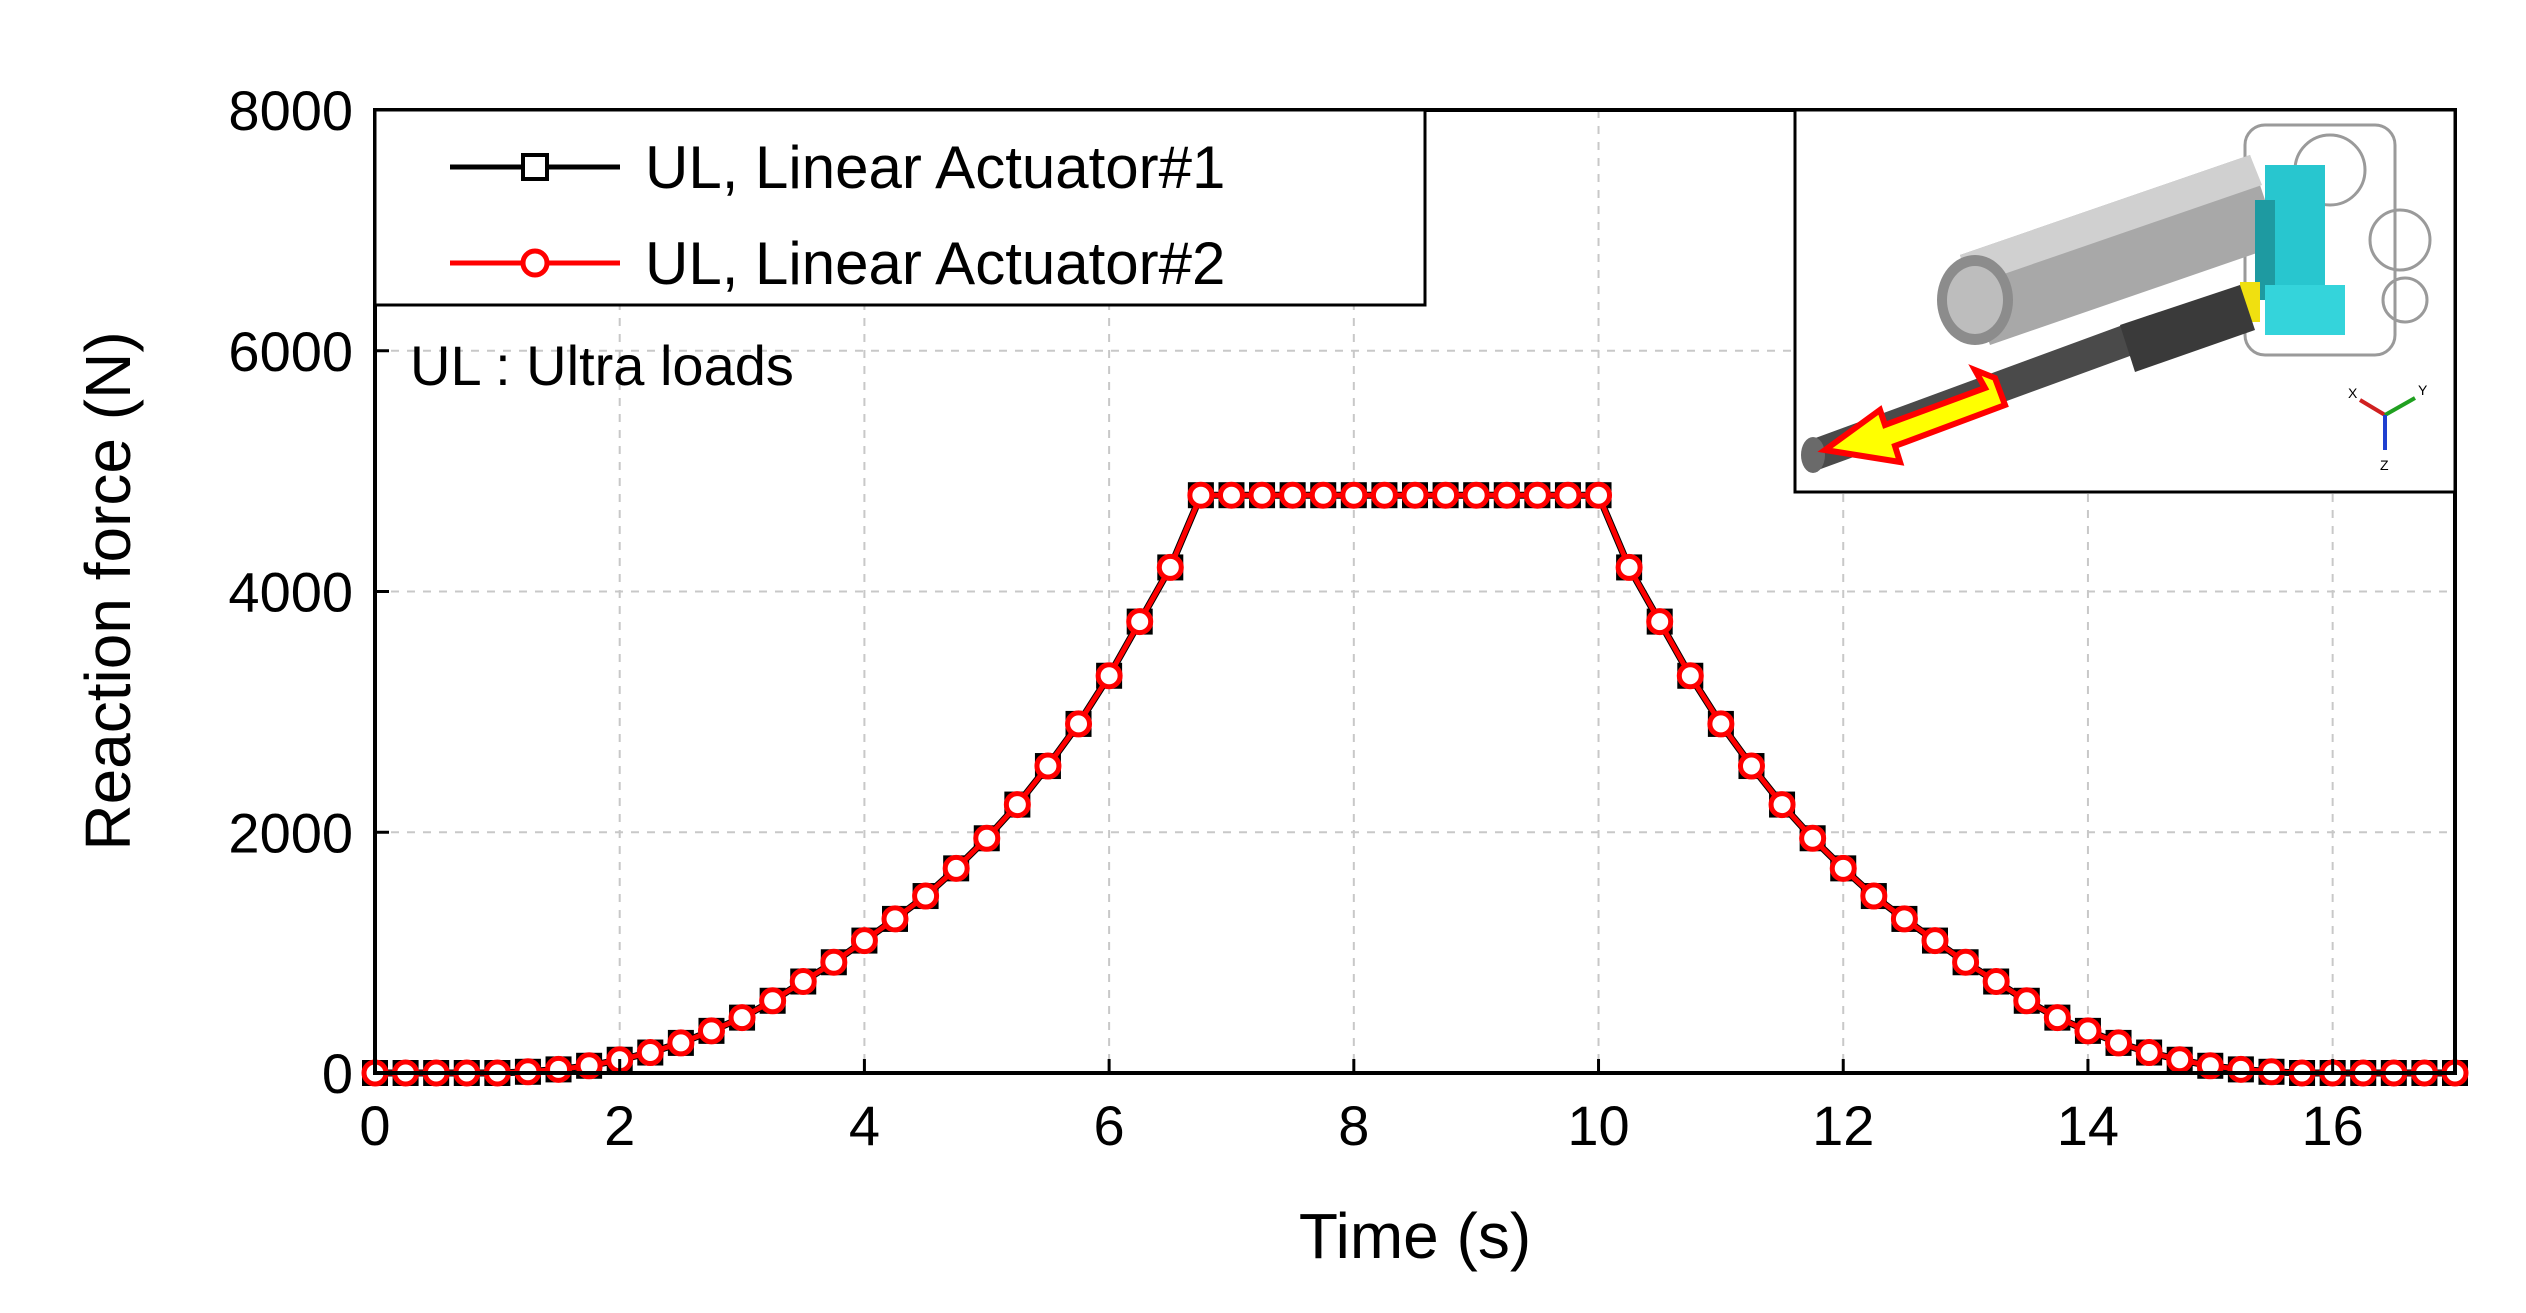  What do you see at coordinates (290, 351) in the screenshot?
I see `y-tick-label: 6000` at bounding box center [290, 351].